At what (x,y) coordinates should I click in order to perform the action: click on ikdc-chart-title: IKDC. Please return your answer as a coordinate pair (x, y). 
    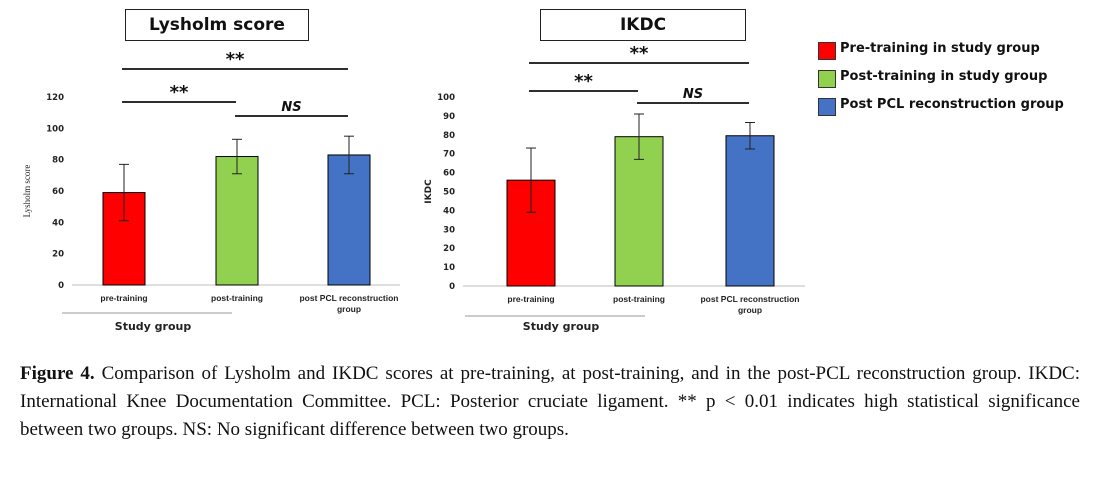
    Looking at the image, I should click on (643, 25).